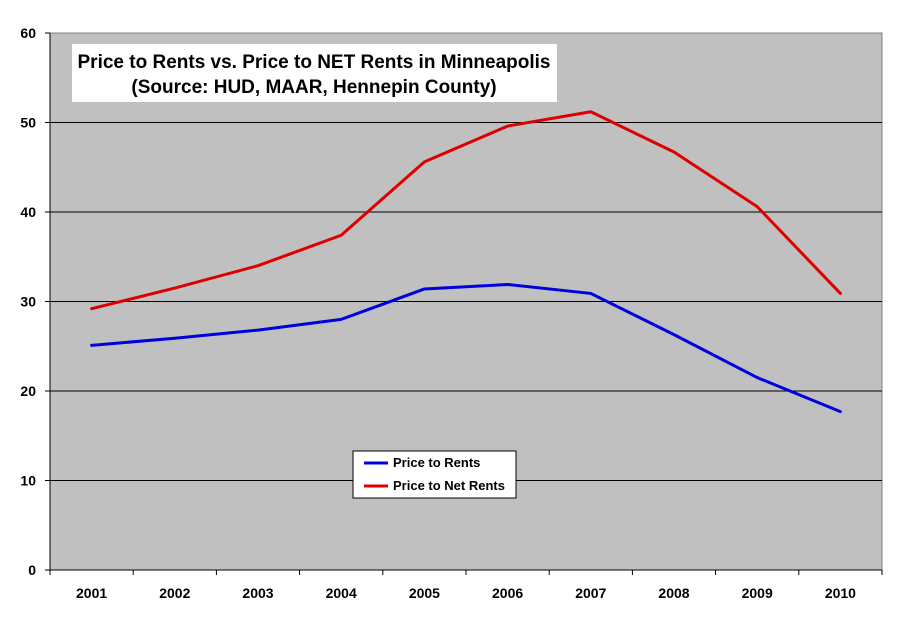 This screenshot has width=911, height=622. Describe the element at coordinates (28, 302) in the screenshot. I see `y-tick-label: 30` at that location.